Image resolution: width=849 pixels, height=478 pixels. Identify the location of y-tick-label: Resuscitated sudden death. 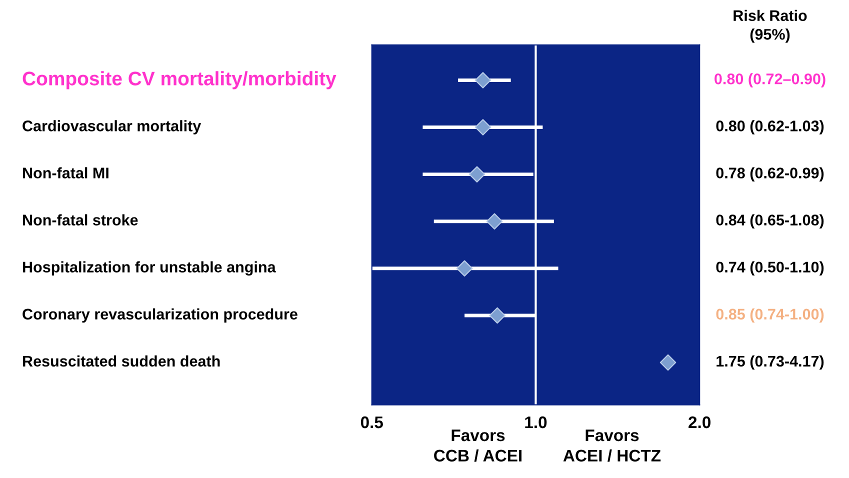
(121, 361).